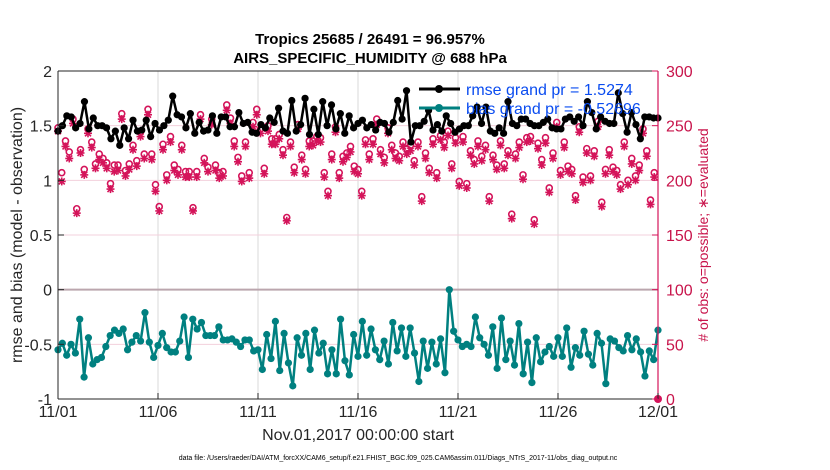 Image resolution: width=830 pixels, height=470 pixels. Describe the element at coordinates (549, 90) in the screenshot. I see `legend-rmse-label: rmse grand pr = 1.5274` at that location.